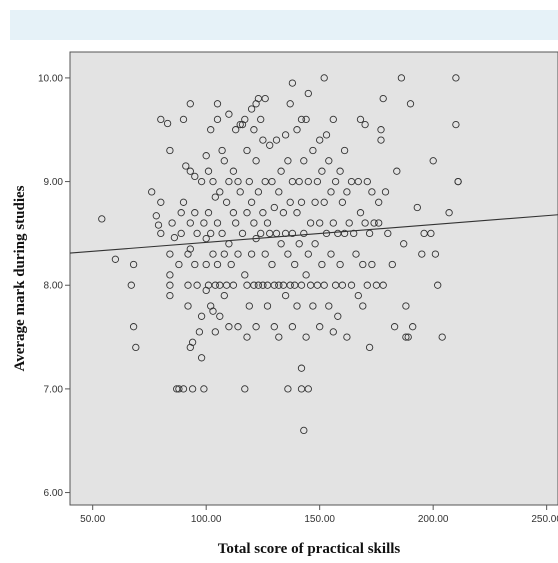 The width and height of the screenshot is (558, 563). Describe the element at coordinates (206, 519) in the screenshot. I see `x-tick-label: 100.00` at that location.